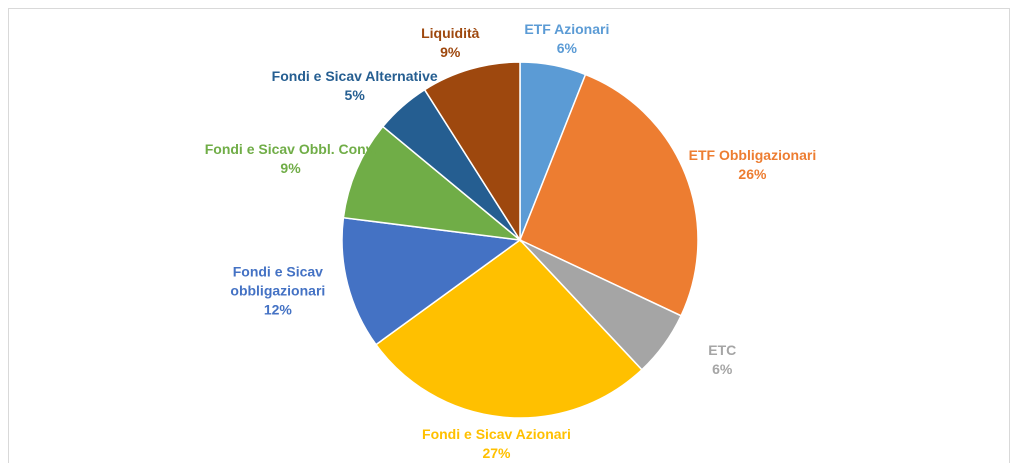 The height and width of the screenshot is (463, 1020). Describe the element at coordinates (354, 95) in the screenshot. I see `value-label: 5%` at that location.